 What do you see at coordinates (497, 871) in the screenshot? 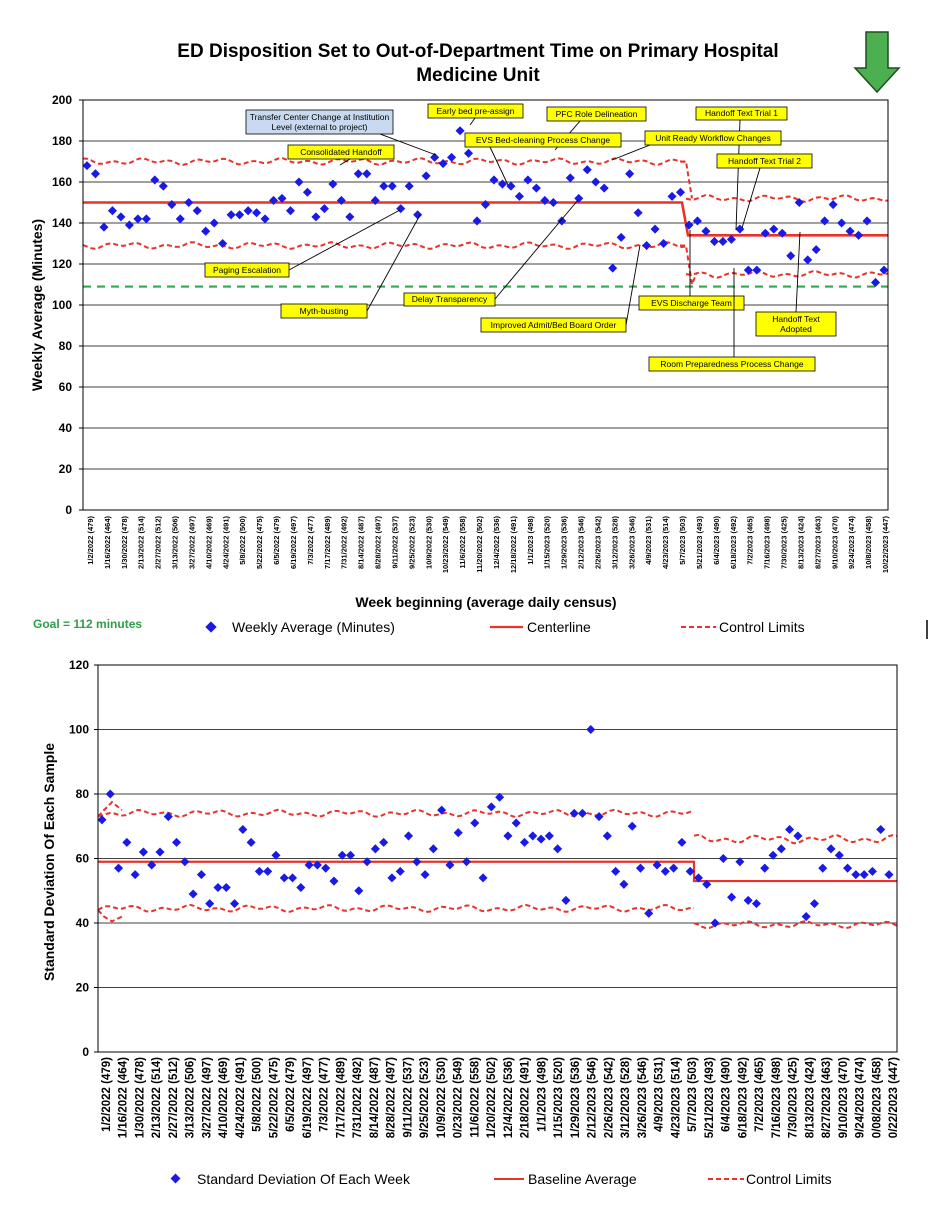
I see `bottom-baseline-path` at bounding box center [497, 871].